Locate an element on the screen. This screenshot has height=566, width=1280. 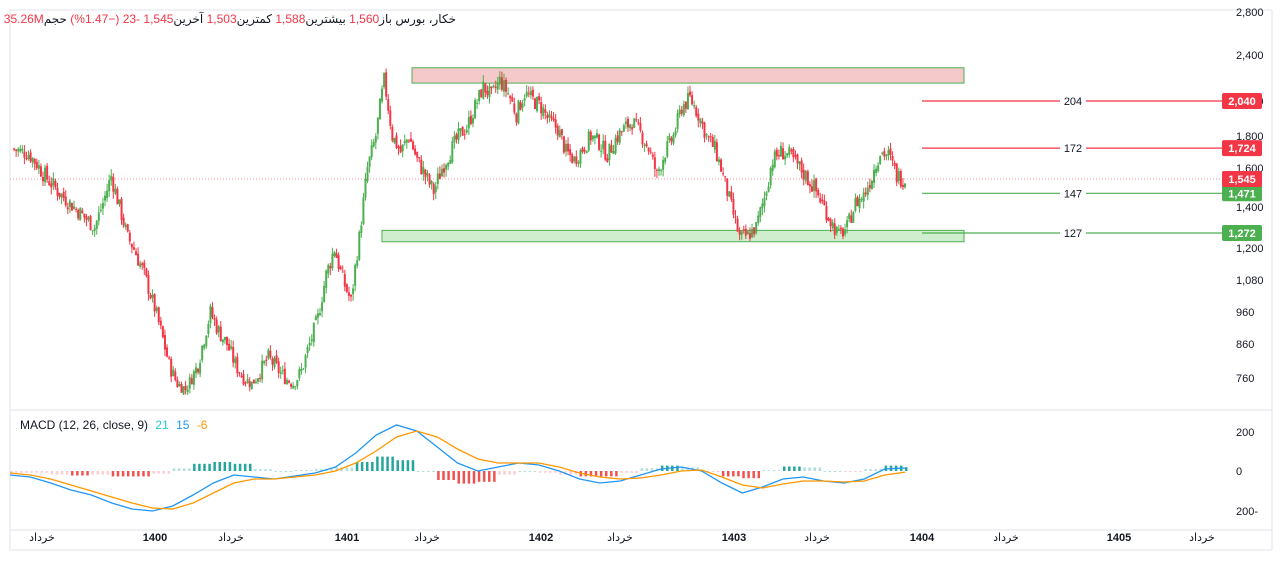
level-label: 172 is located at coordinates (1073, 149).